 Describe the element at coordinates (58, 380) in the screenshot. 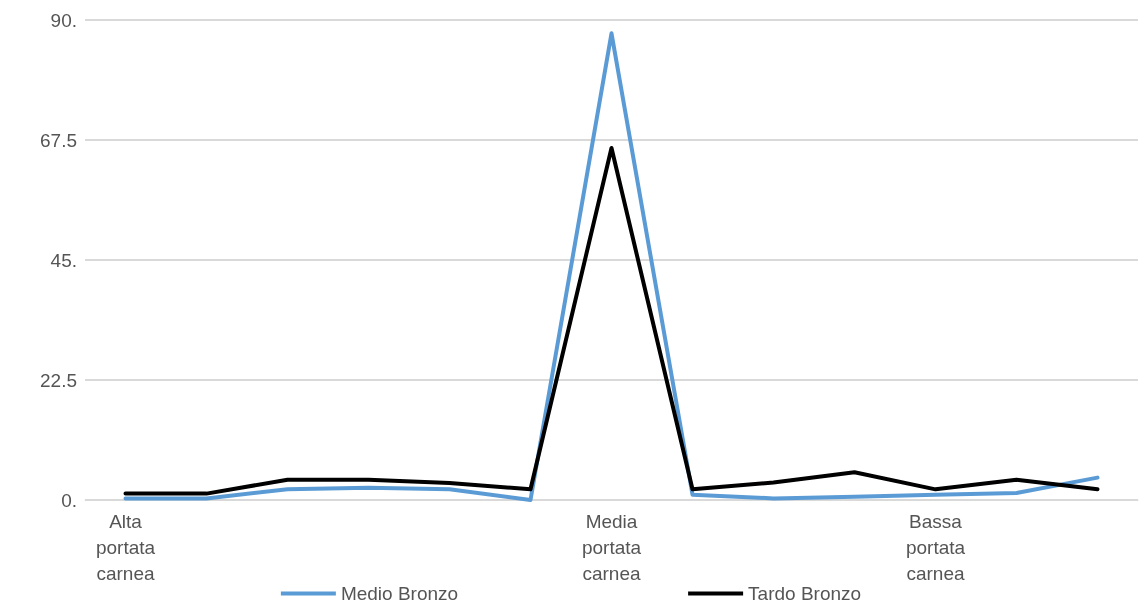

I see `y-tick-label: 22.5` at that location.